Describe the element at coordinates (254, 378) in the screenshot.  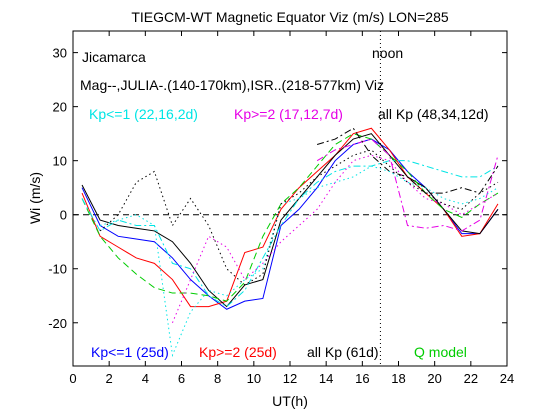
I see `x-tick-label: 10` at that location.